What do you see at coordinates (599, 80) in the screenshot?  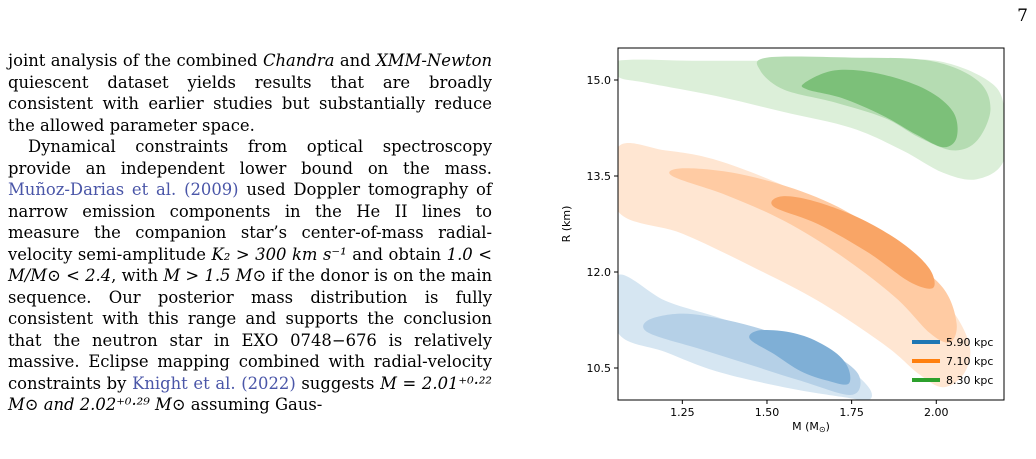 I see `y-tick-label: 15.0` at bounding box center [599, 80].